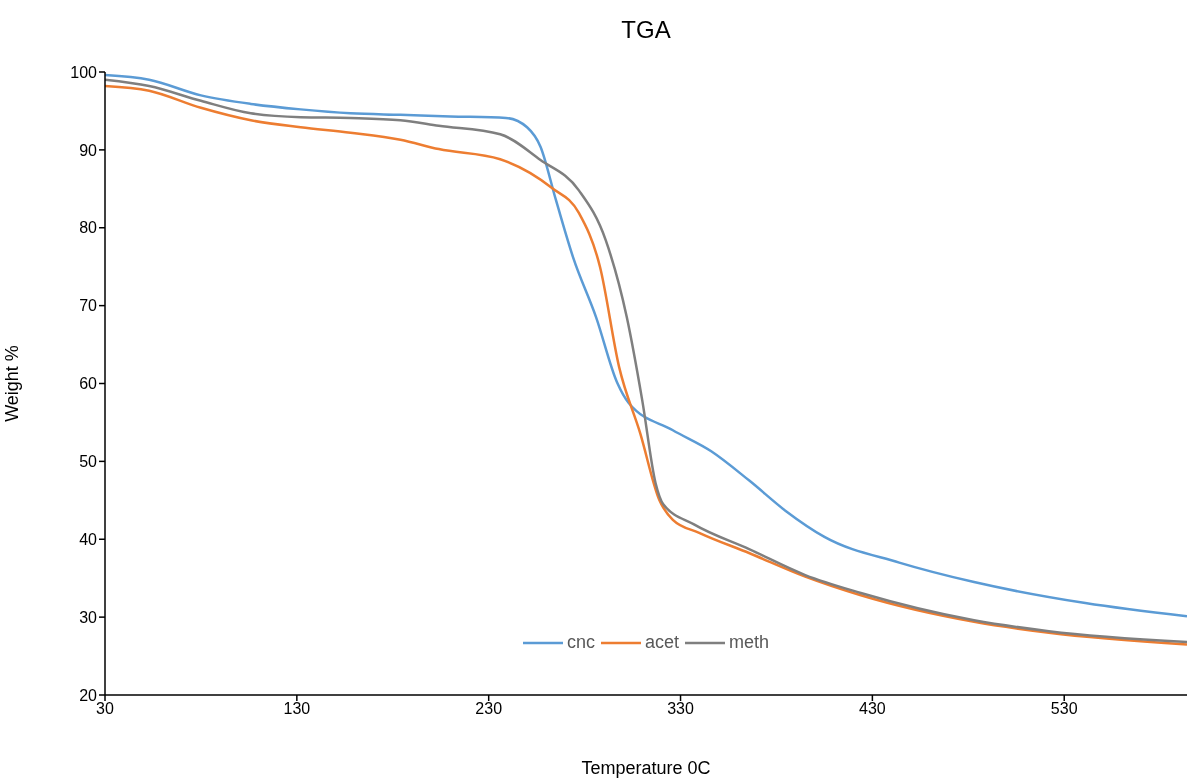 This screenshot has height=778, width=1187. I want to click on y-tick-label: 100, so click(84, 72).